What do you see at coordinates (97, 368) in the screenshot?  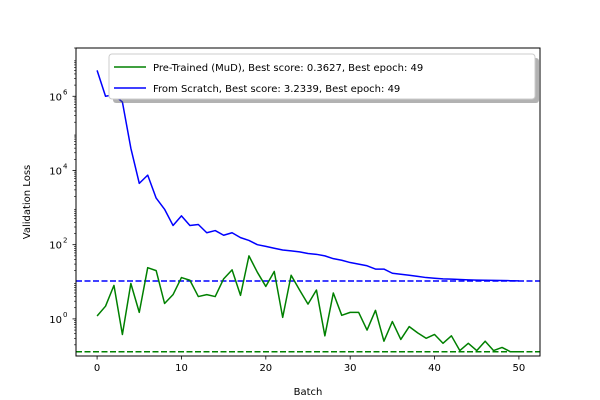 I see `x-tick-label: 0` at bounding box center [97, 368].